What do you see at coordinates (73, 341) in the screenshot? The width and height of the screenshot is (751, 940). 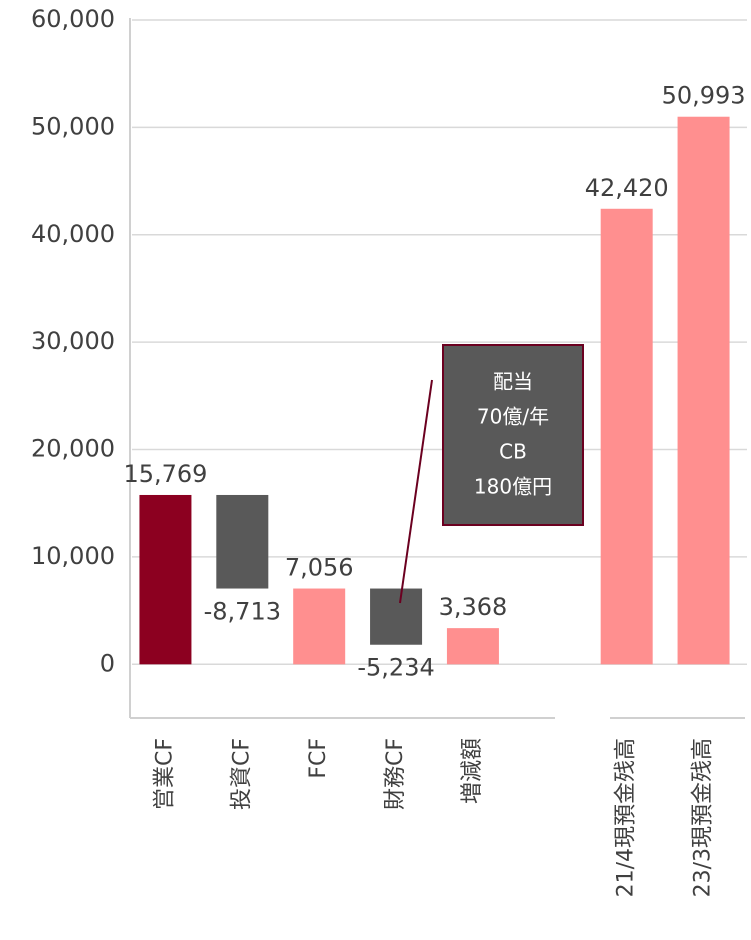 I see `y-tick-label: 30,000` at bounding box center [73, 341].